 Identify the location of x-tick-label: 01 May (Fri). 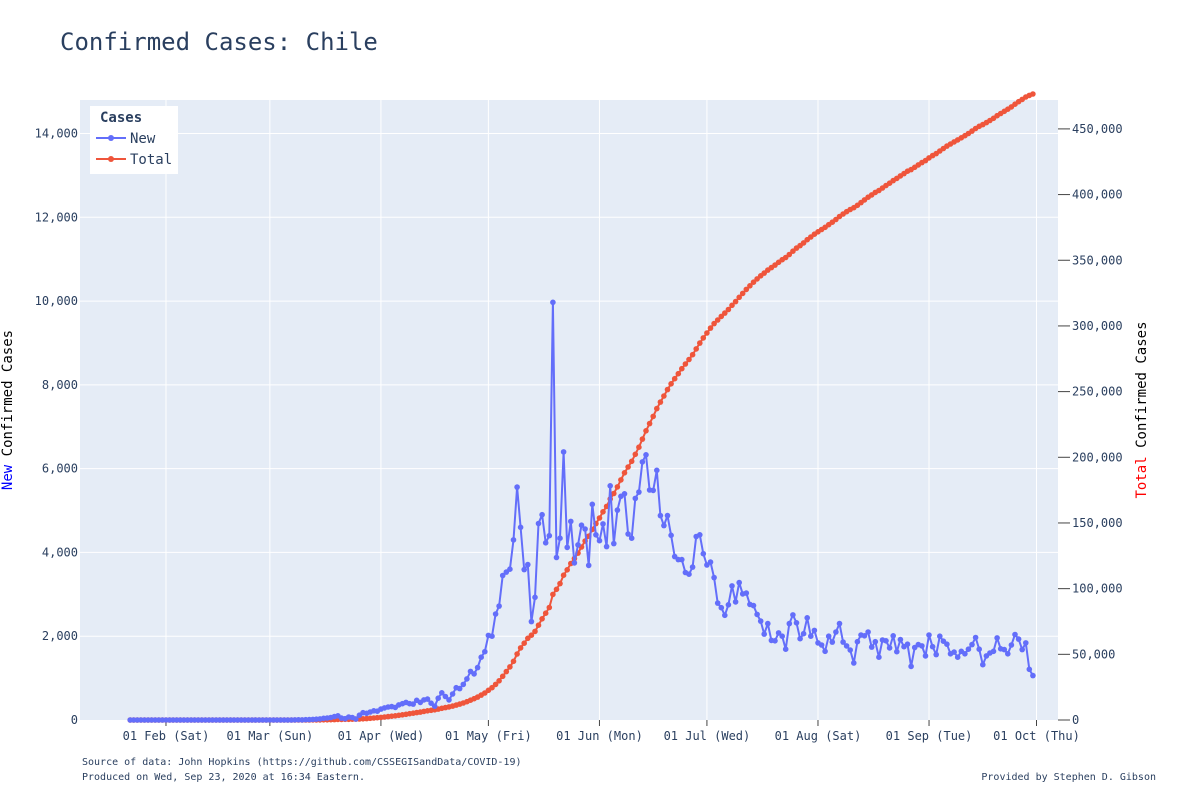
(488, 736).